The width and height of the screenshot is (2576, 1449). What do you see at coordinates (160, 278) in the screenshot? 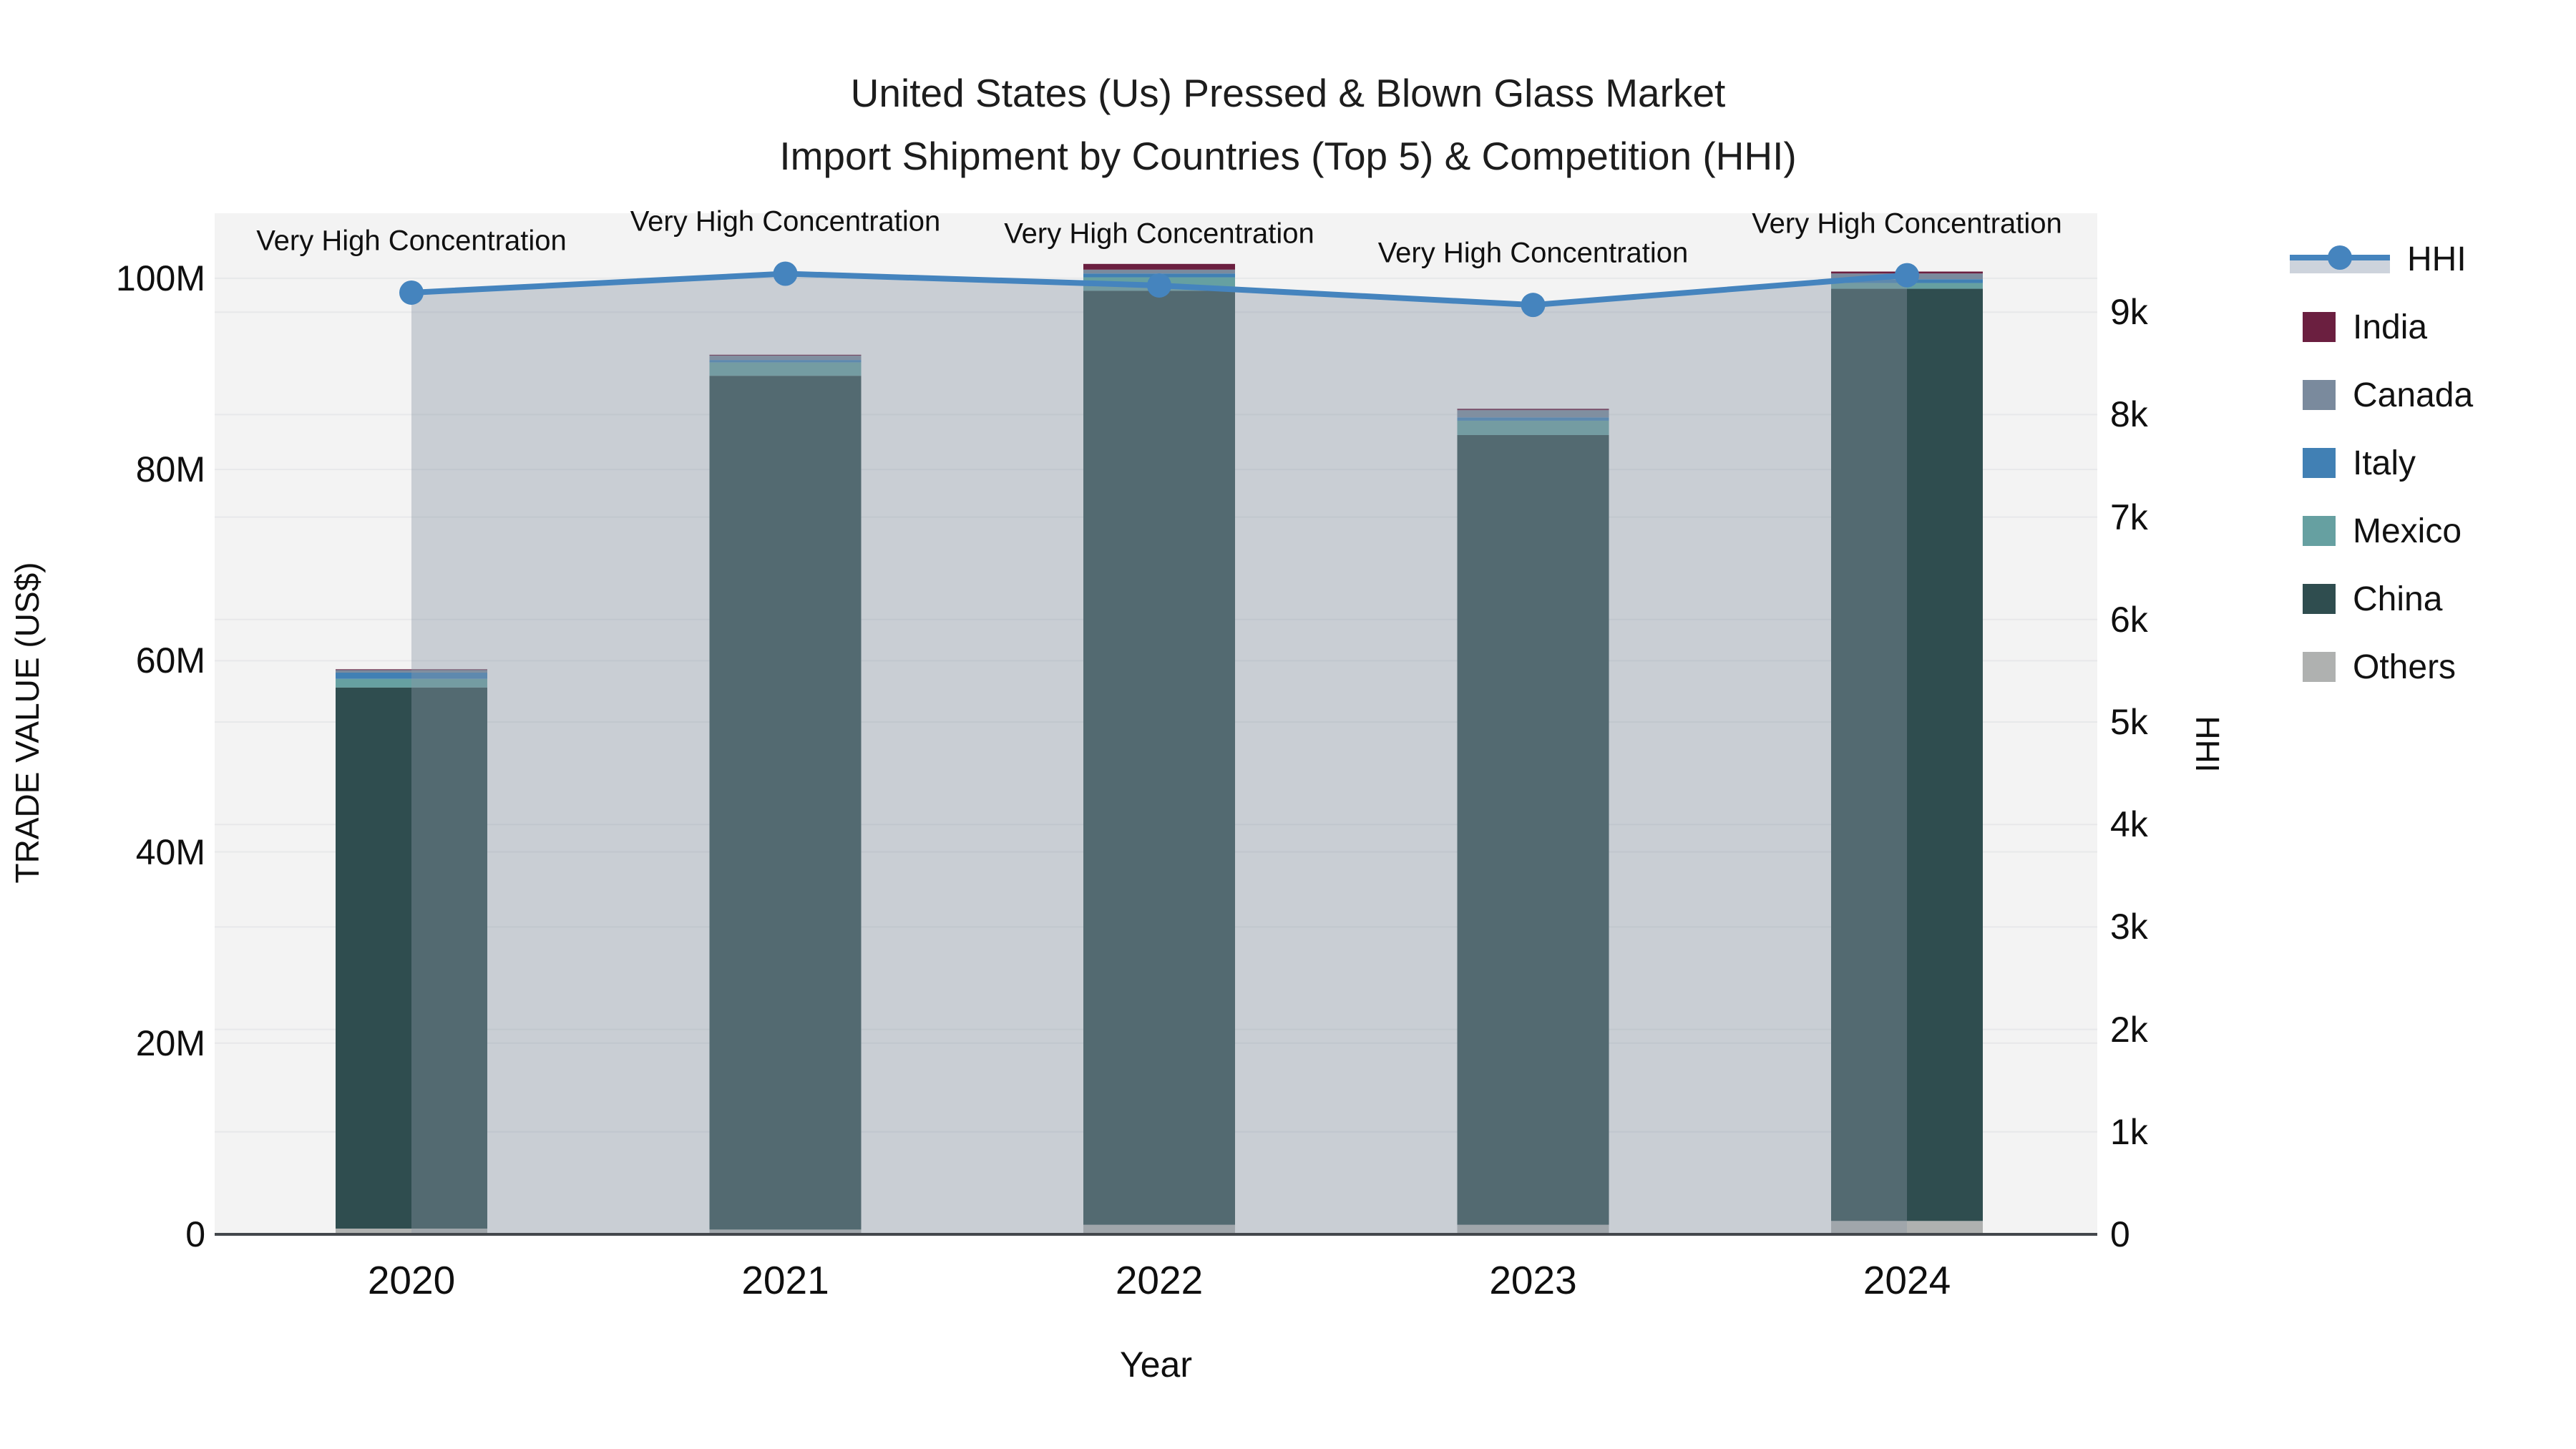
I see `y-left-tick-100M: 100M` at bounding box center [160, 278].